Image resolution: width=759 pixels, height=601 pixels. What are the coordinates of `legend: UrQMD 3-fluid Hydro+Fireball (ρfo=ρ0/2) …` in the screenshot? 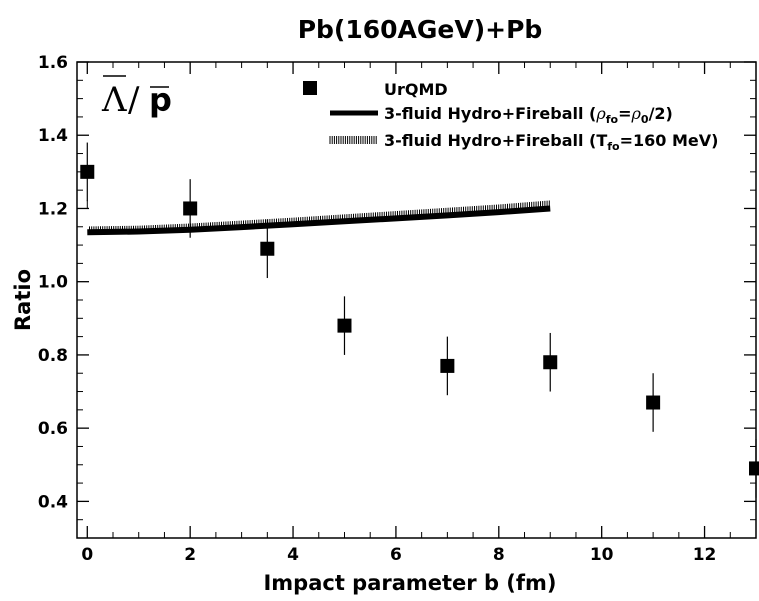 It's located at (510, 116).